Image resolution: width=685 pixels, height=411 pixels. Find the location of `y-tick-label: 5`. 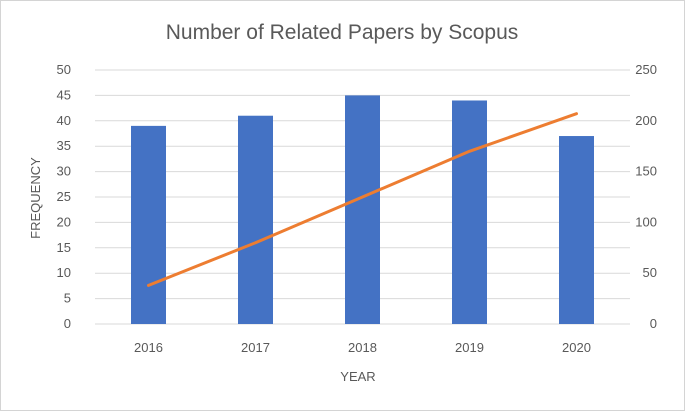

y-tick-label: 5 is located at coordinates (67, 298).